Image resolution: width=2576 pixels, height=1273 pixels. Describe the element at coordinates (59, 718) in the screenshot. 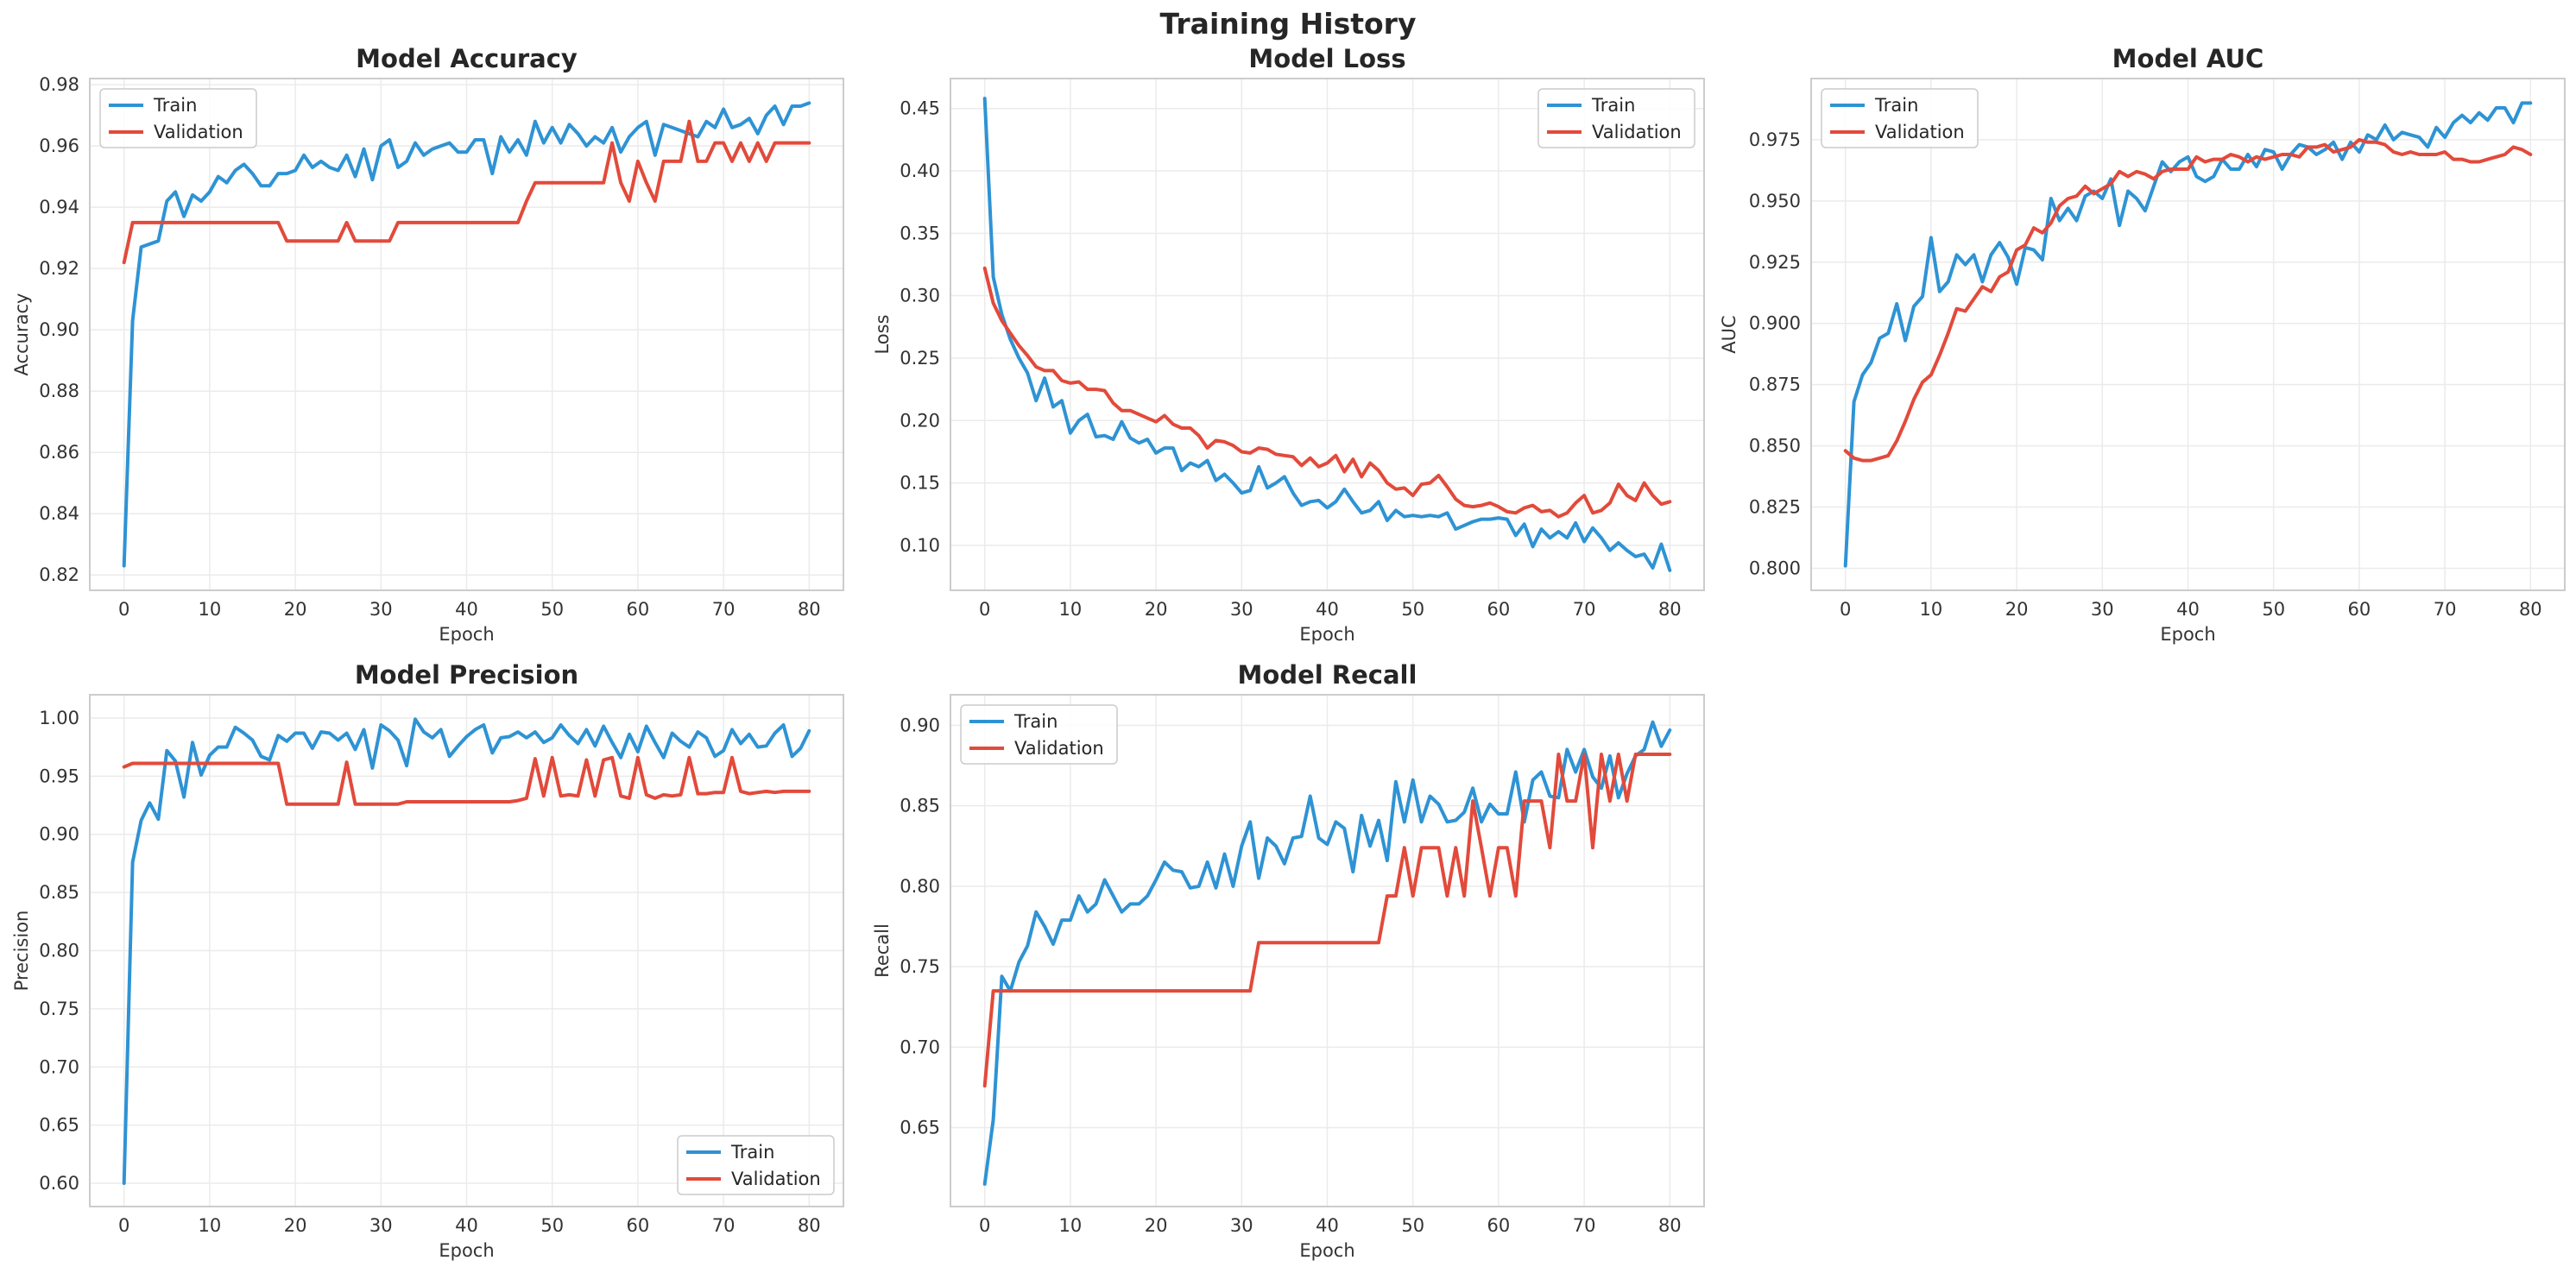

I see `y-tick-label: 1.00` at that location.